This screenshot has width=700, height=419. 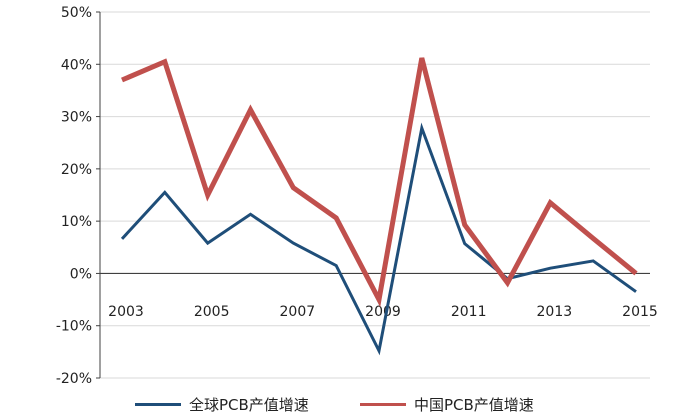 What do you see at coordinates (640, 312) in the screenshot?
I see `x-tick-label: 2015` at bounding box center [640, 312].